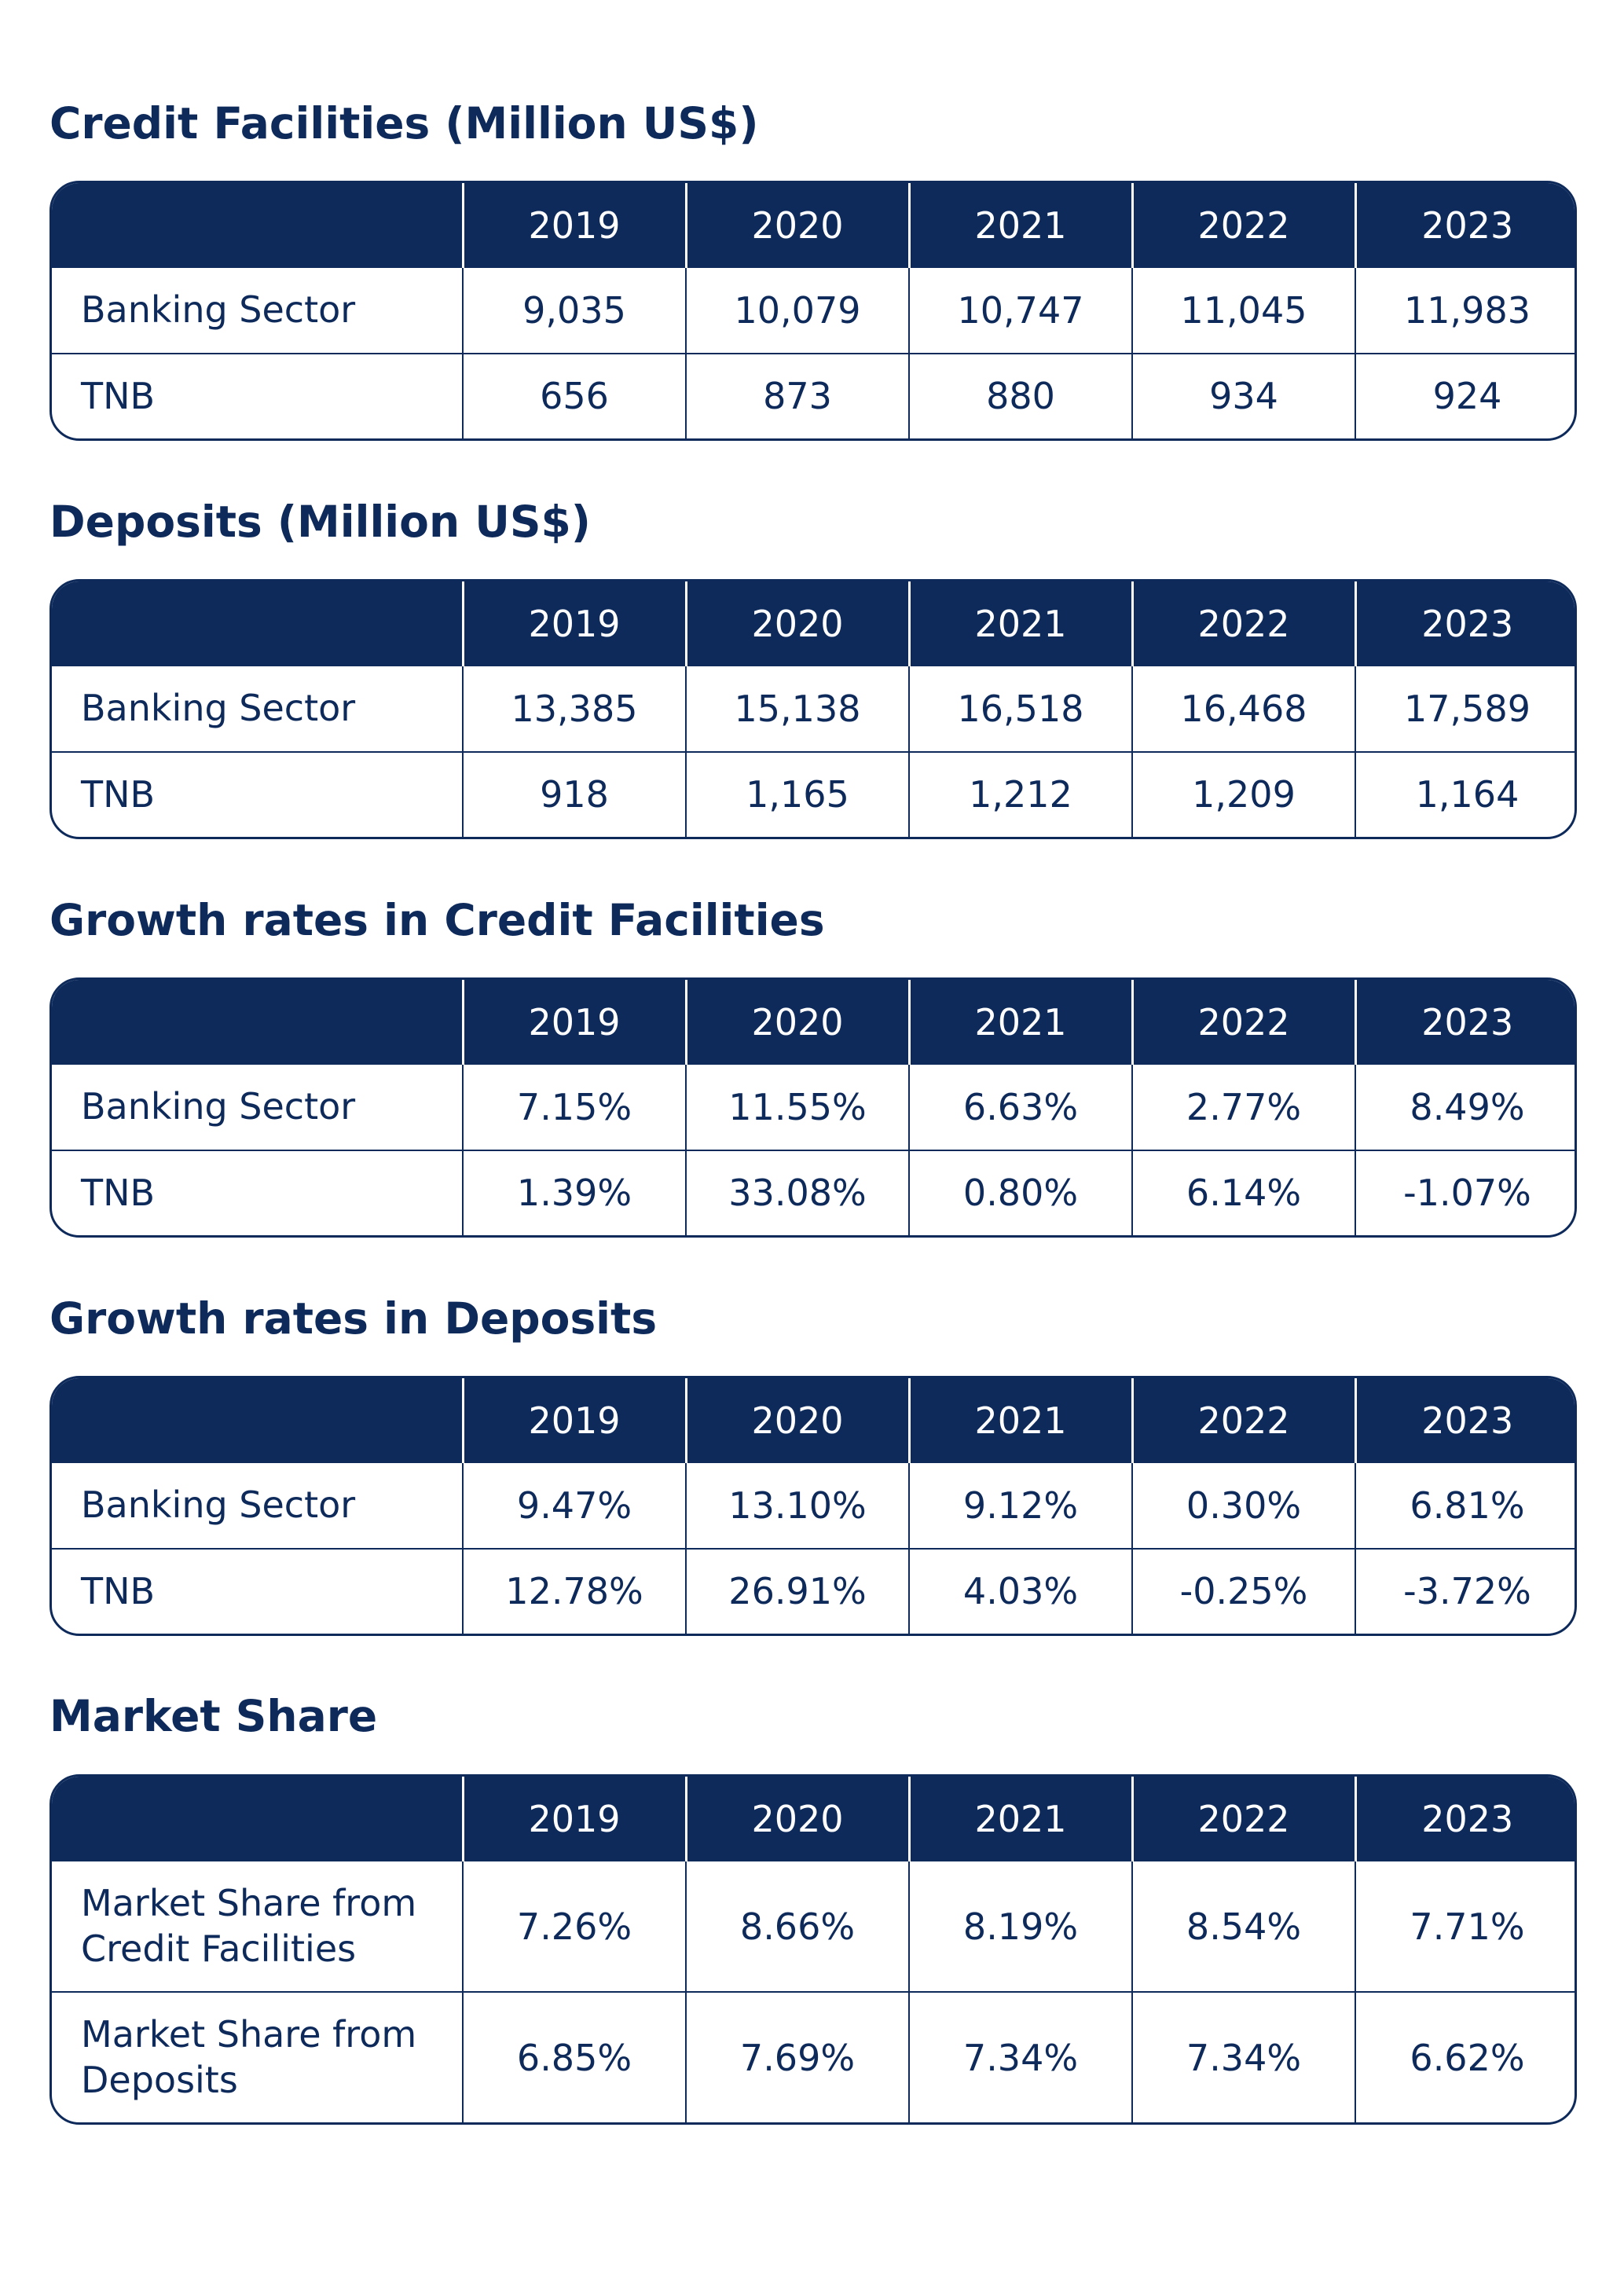 The width and height of the screenshot is (1624, 2274). What do you see at coordinates (404, 123) in the screenshot?
I see `section-title: Credit Facilities (Million US$)` at bounding box center [404, 123].